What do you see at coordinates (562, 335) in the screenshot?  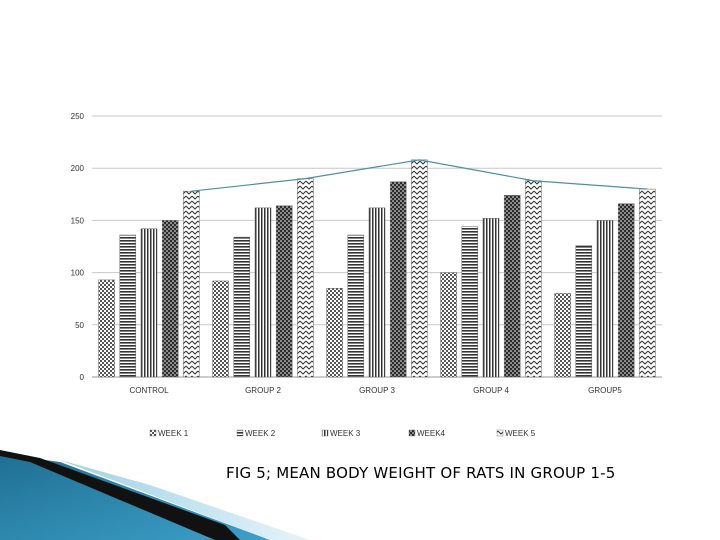 I see `bar-week-1-group5` at bounding box center [562, 335].